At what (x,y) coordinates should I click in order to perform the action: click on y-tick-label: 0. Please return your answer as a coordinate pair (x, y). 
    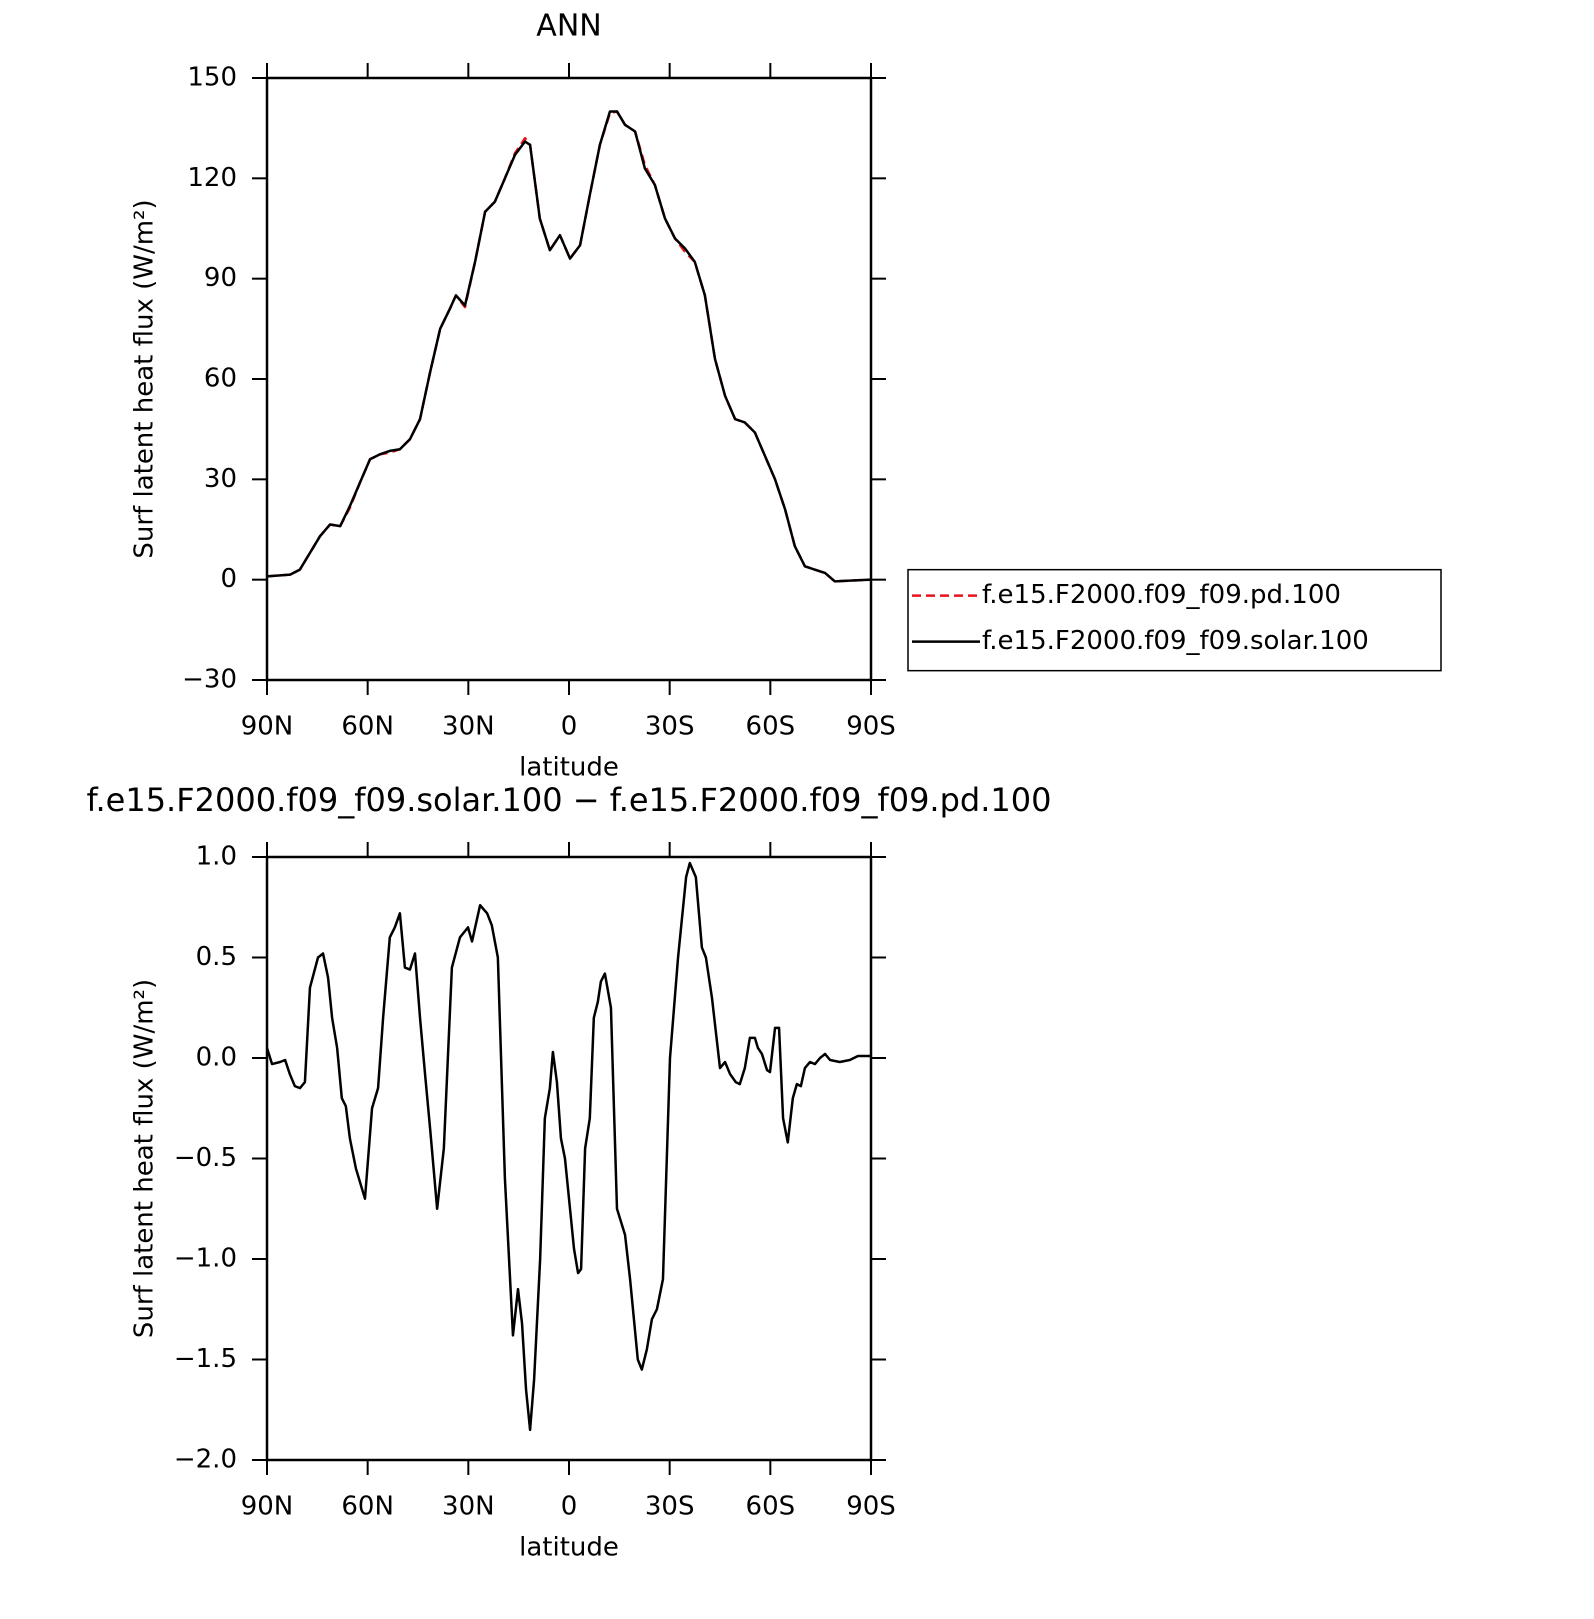
    Looking at the image, I should click on (228, 579).